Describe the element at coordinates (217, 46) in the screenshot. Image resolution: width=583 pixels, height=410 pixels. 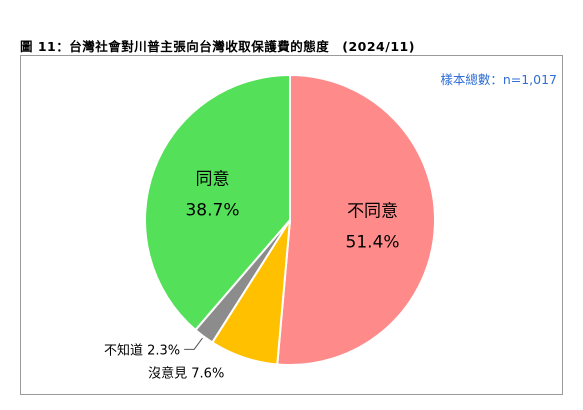
I see `chart-title: 圖 11：台灣社會對川普主張向台灣收取保護費的態度 (2024/11)` at that location.